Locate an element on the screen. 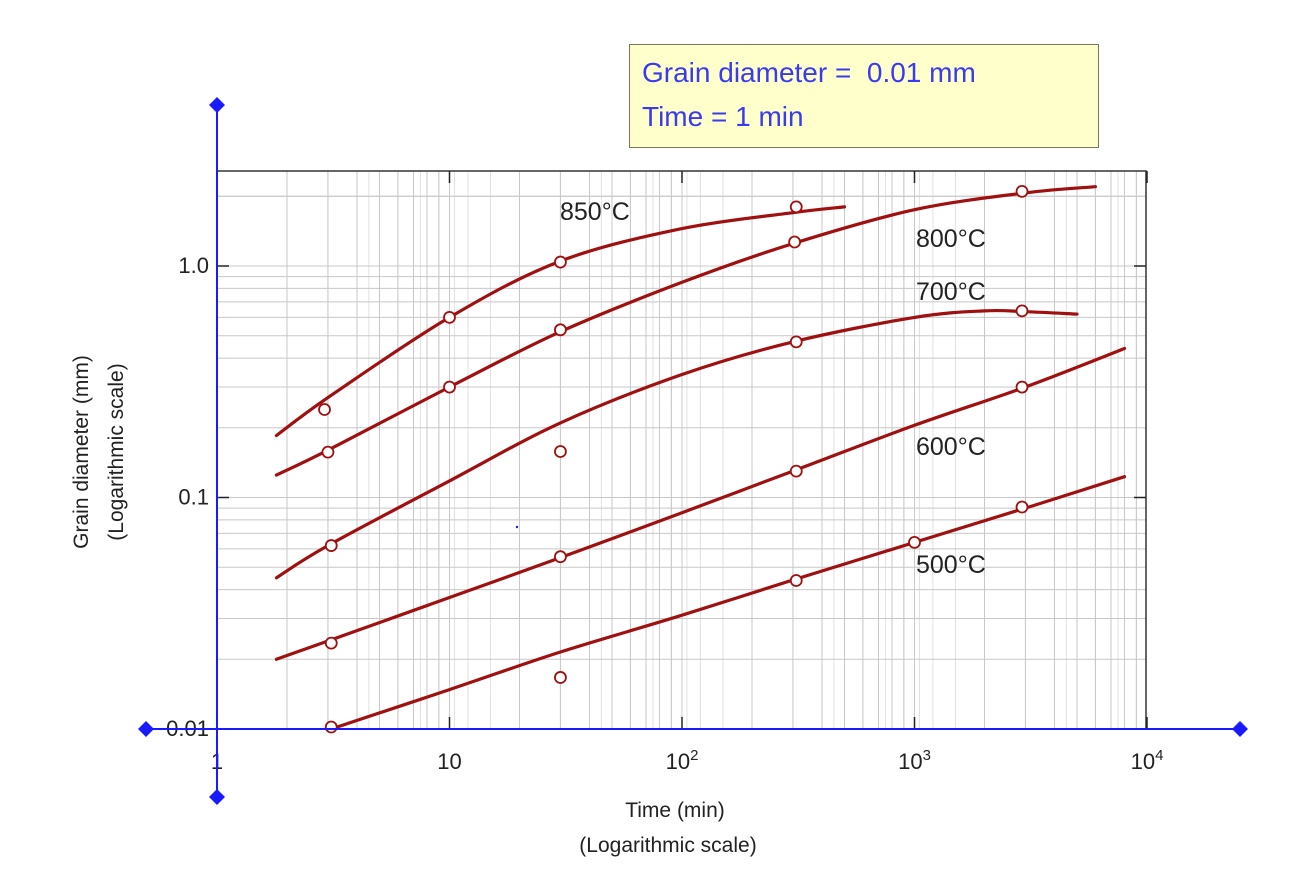 Image resolution: width=1292 pixels, height=872 pixels. x-axis-label: Time (min) is located at coordinates (675, 810).